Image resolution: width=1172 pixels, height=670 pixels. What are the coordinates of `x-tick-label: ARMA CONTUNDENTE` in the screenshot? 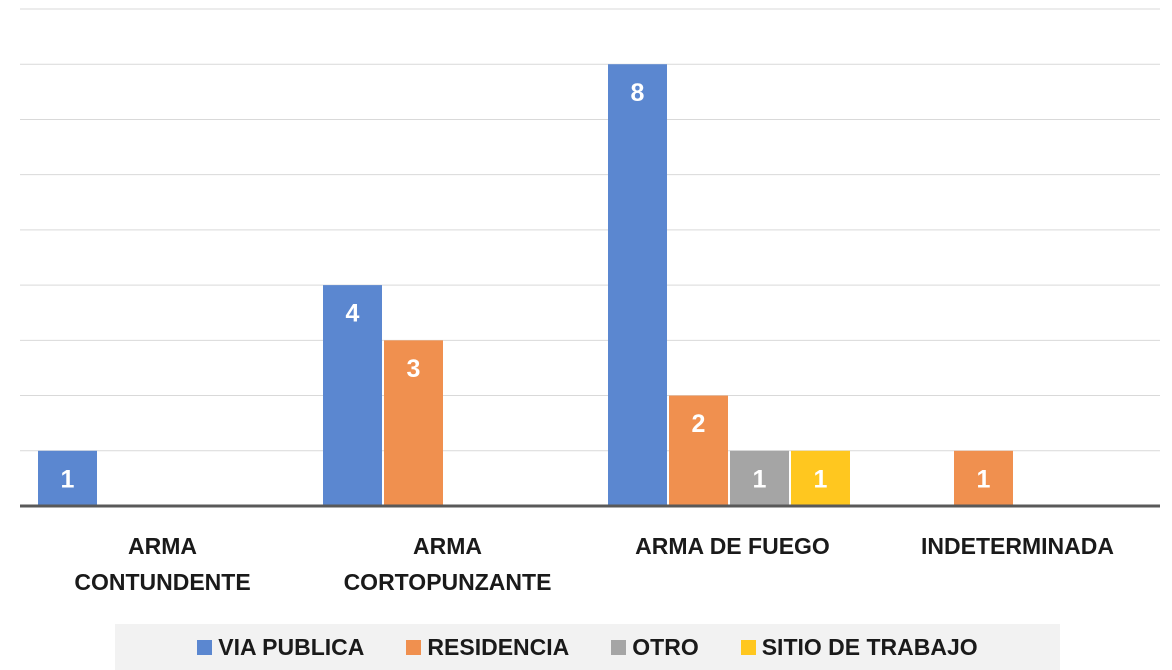 It's located at (162, 564).